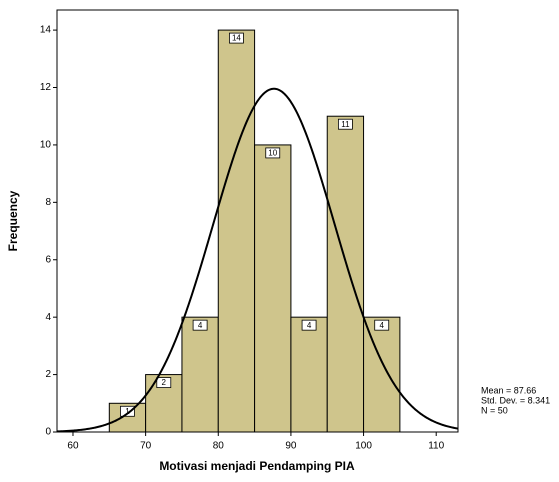 The image size is (559, 482). What do you see at coordinates (46, 30) in the screenshot?
I see `y-tick-label: 14` at bounding box center [46, 30].